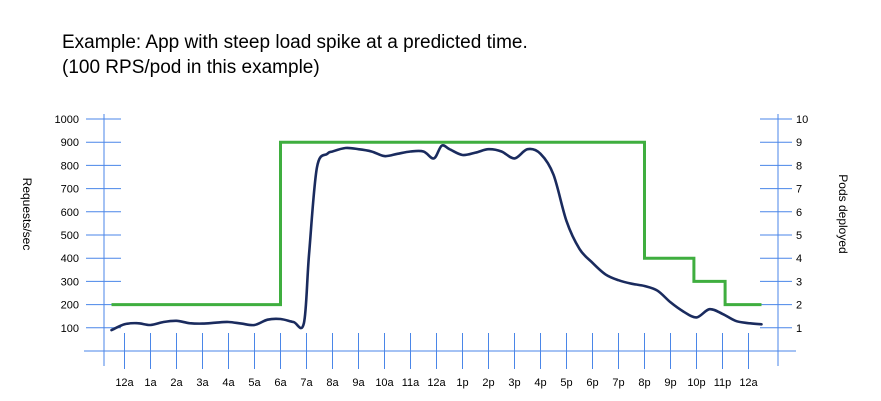 This screenshot has width=881, height=401. What do you see at coordinates (70, 306) in the screenshot?
I see `y-left-tick-label: 200` at bounding box center [70, 306].